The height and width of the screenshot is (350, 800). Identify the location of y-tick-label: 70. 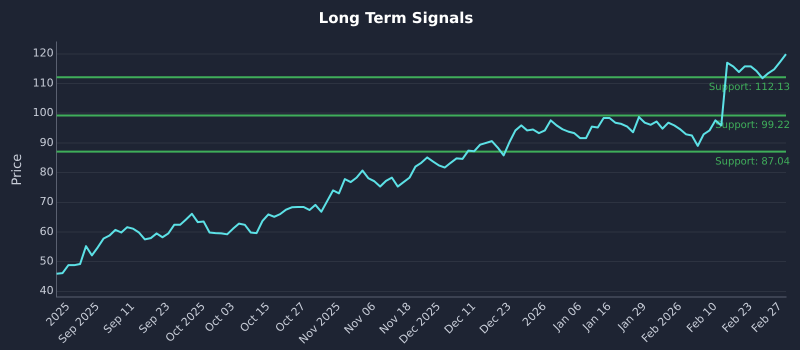
(47, 201).